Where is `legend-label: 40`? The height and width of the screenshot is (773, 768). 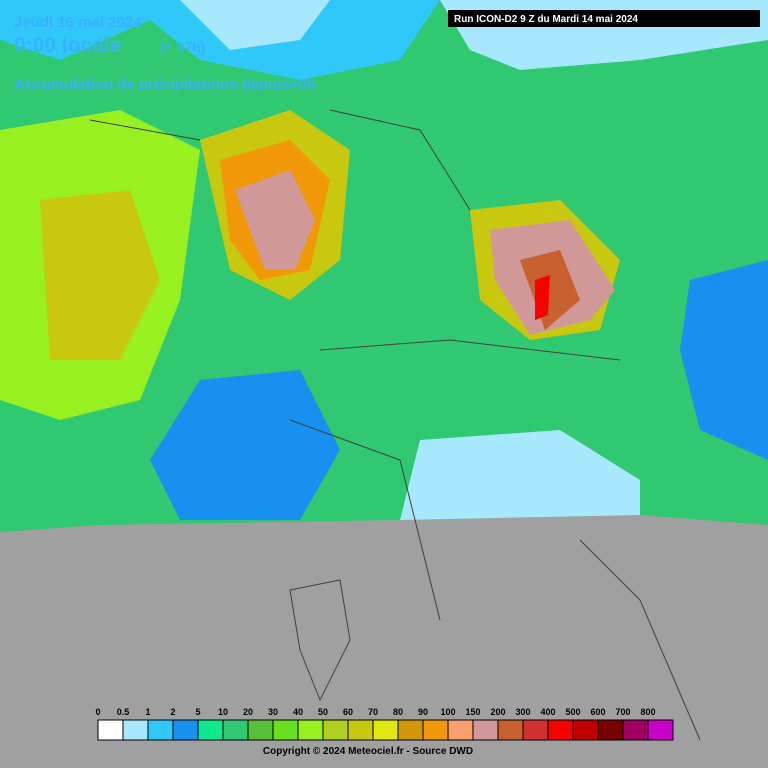
legend-label: 40 is located at coordinates (298, 712).